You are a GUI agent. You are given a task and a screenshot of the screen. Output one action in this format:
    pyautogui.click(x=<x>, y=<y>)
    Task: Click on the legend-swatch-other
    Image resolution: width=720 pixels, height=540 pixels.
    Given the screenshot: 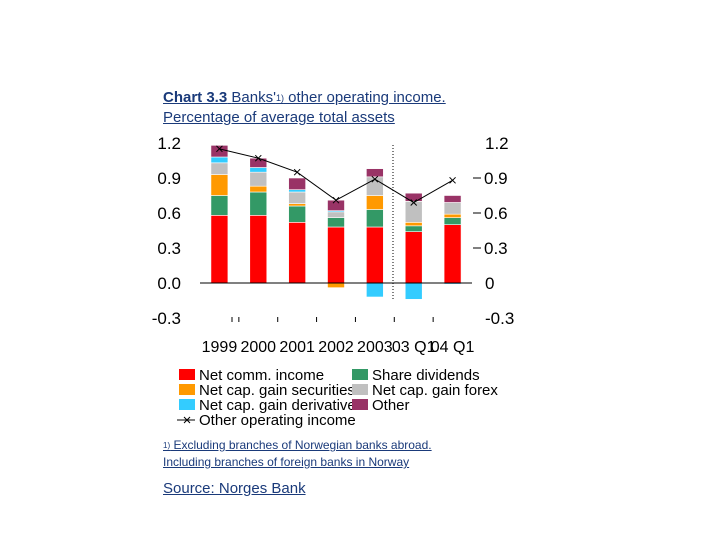 What is the action you would take?
    pyautogui.click(x=360, y=404)
    